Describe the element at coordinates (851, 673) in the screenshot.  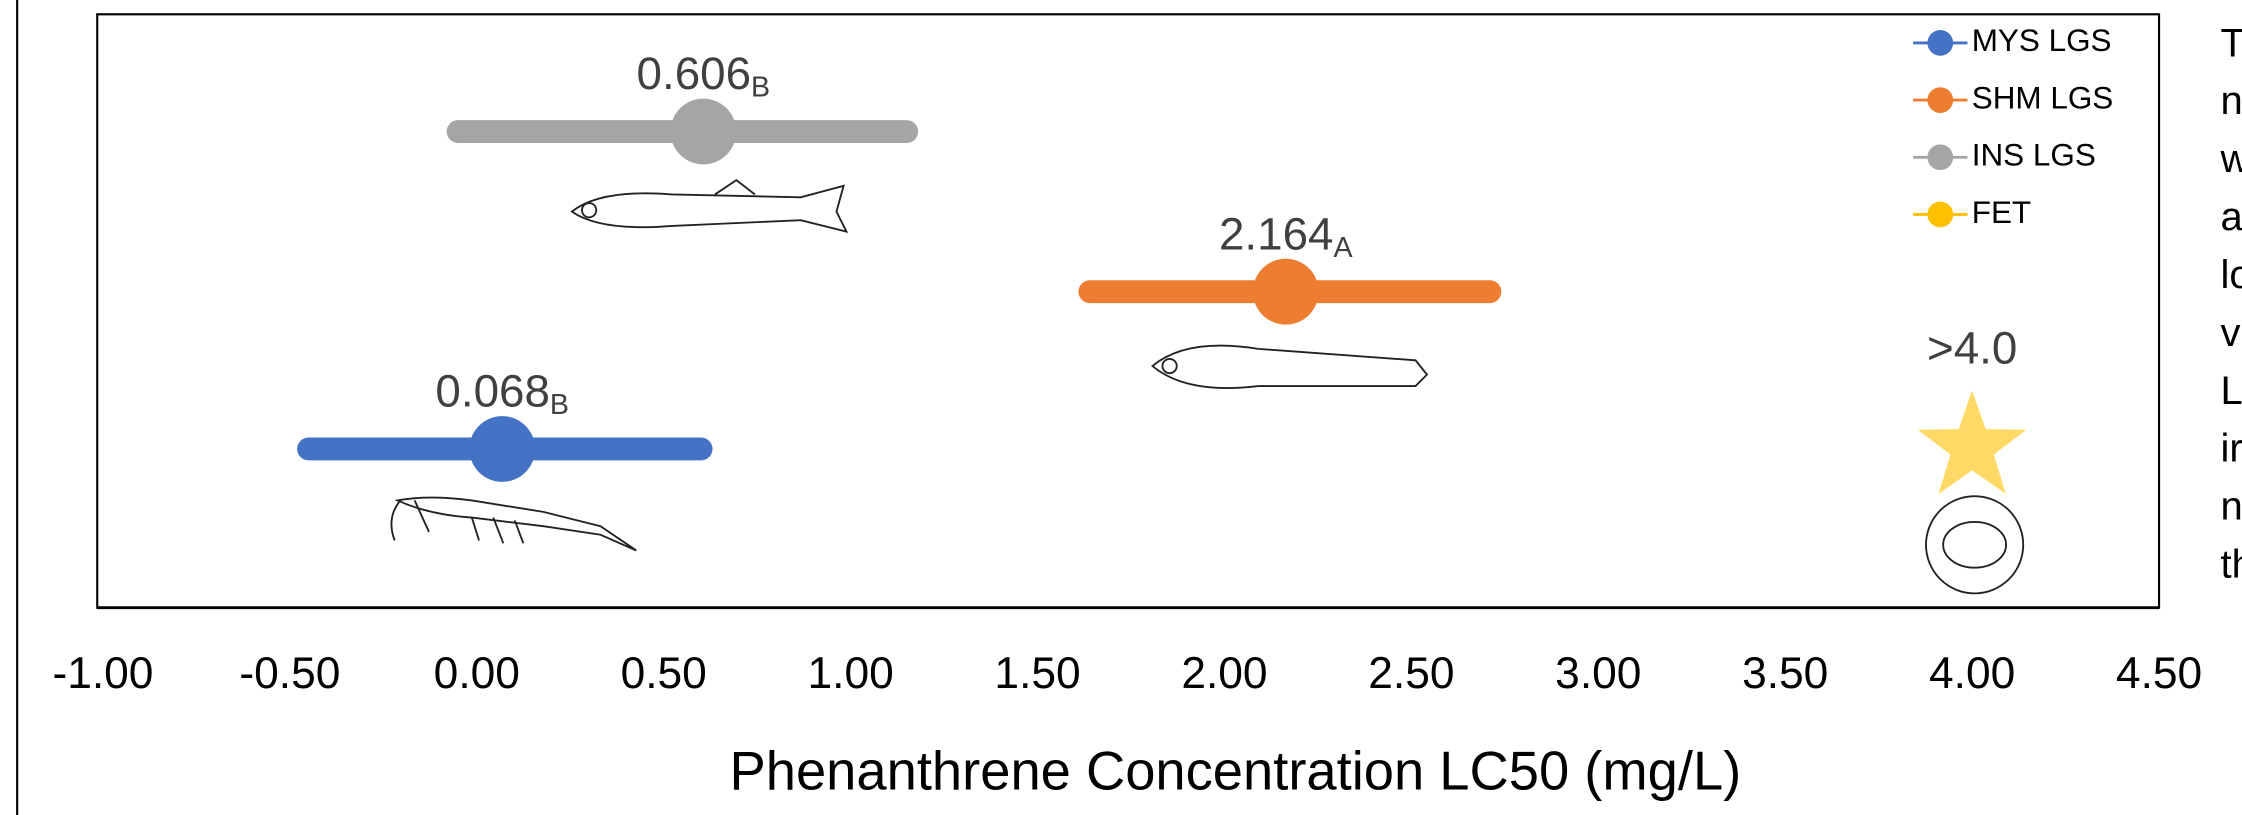
I see `x-tick-label: 1.00` at that location.